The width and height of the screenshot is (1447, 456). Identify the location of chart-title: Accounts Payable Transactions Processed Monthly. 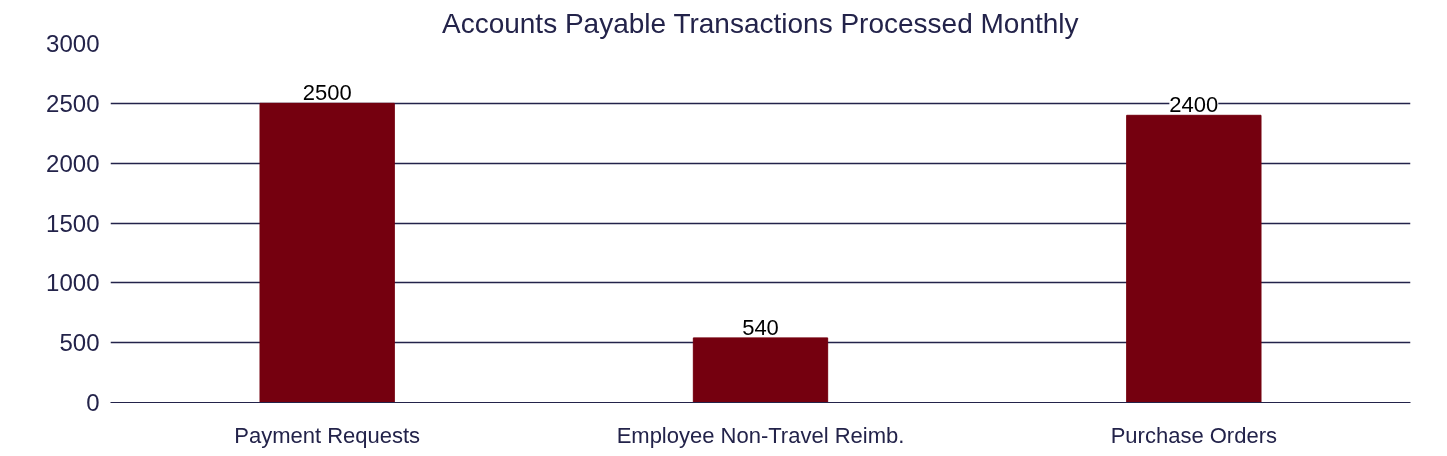
(760, 23).